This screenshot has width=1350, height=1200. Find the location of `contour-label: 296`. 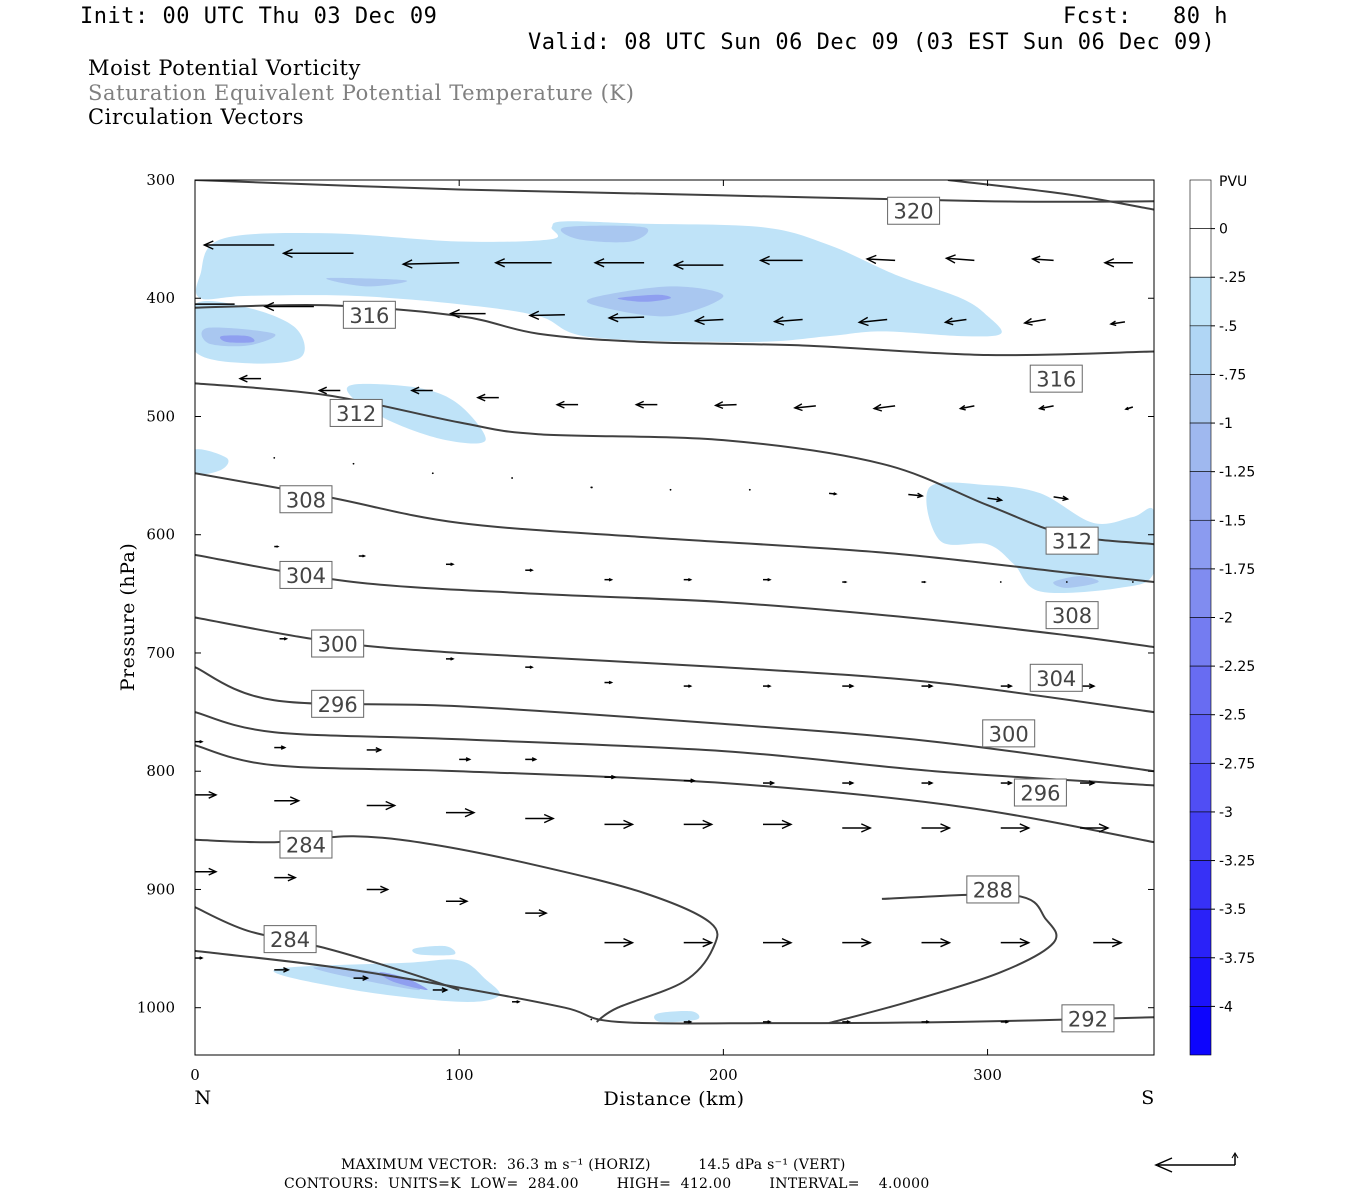

contour-label: 296 is located at coordinates (1040, 794).